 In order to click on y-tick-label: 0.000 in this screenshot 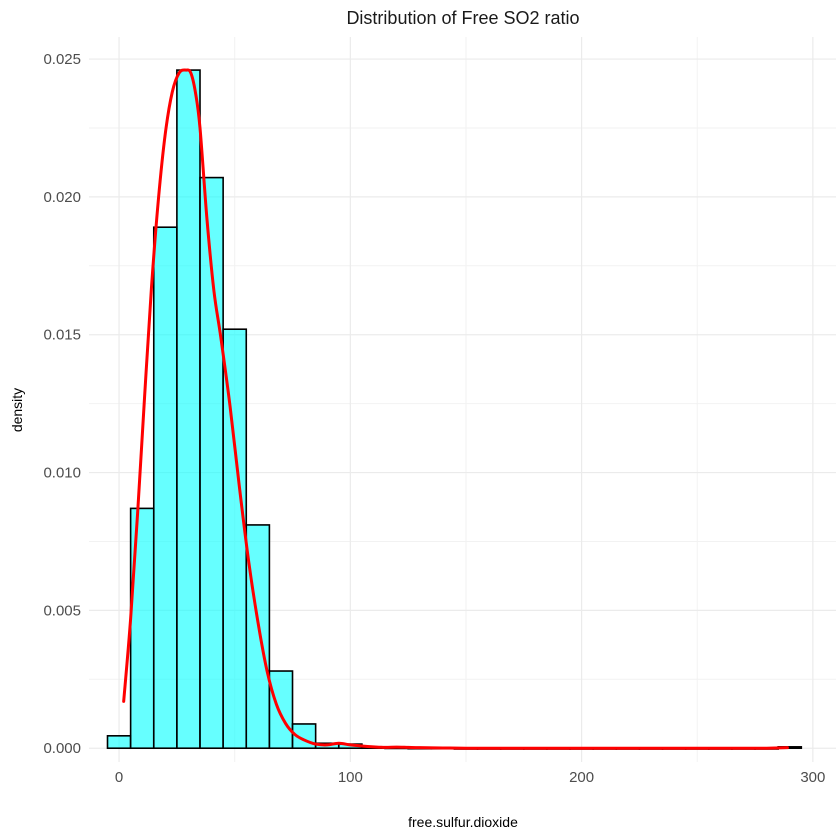, I will do `click(62, 748)`.